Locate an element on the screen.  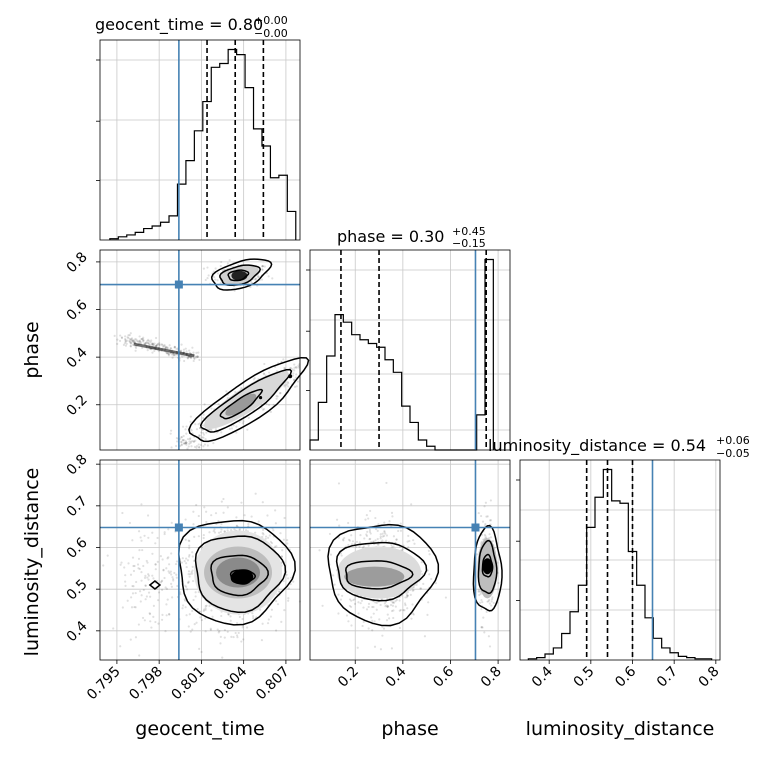
x-tick-label: 0.798 is located at coordinates (146, 684).